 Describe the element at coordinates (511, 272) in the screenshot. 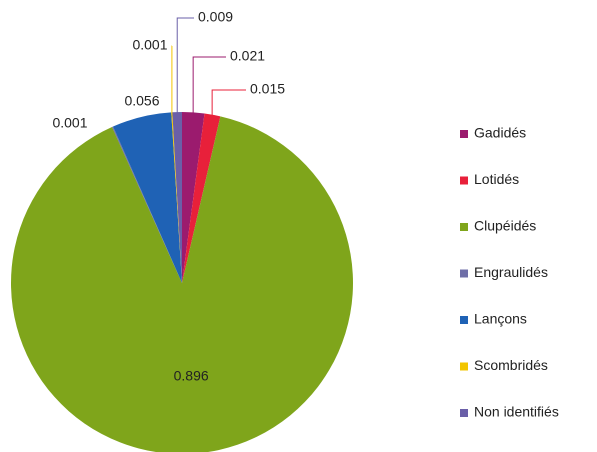

I see `legend-label: Engraulidés` at that location.